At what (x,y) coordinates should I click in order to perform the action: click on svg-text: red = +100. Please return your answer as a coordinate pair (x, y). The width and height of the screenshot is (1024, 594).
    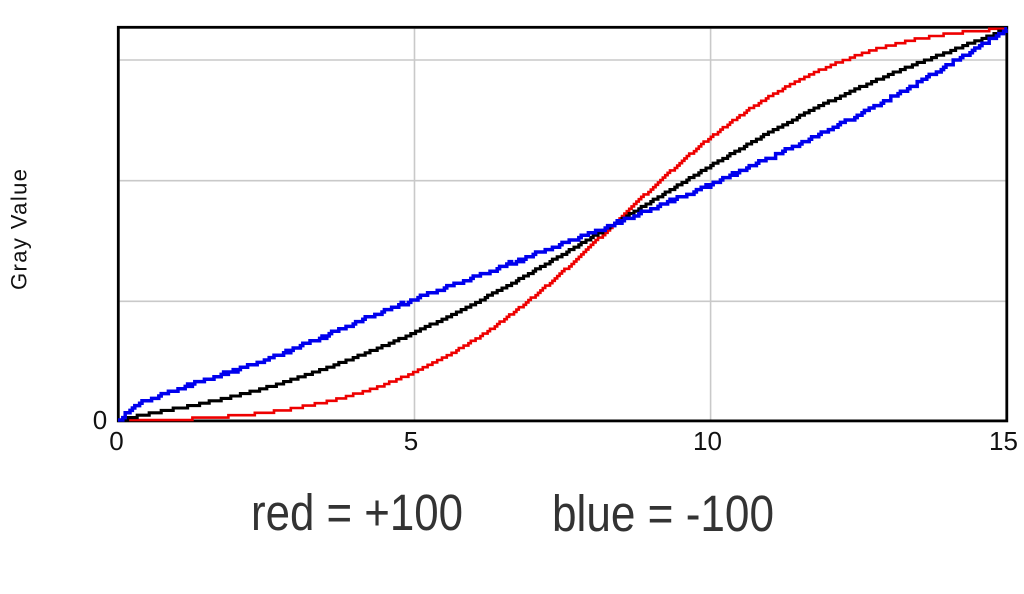
    Looking at the image, I should click on (357, 512).